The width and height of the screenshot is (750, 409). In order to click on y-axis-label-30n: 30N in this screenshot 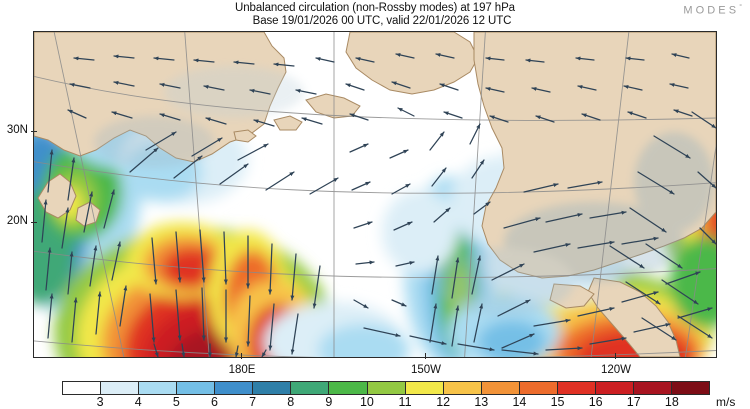, I will do `click(17, 130)`.